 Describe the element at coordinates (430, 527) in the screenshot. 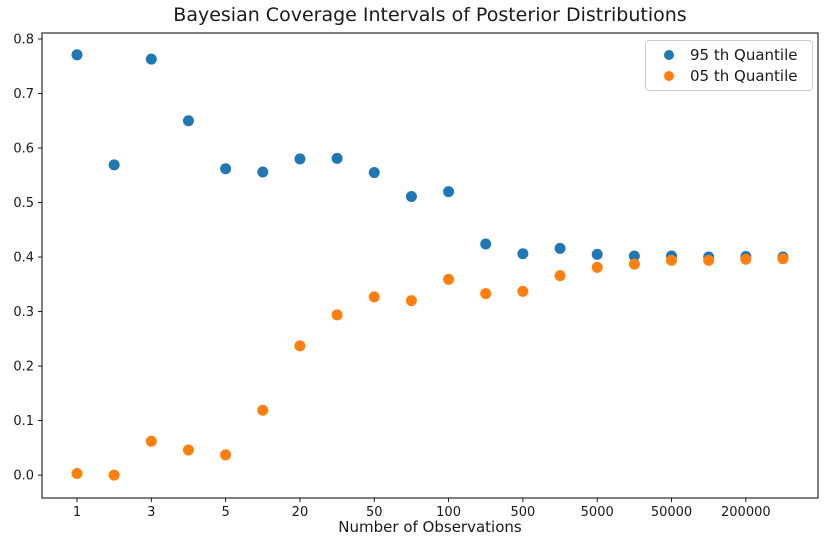

I see `x-axis-label: Number of Observations` at that location.